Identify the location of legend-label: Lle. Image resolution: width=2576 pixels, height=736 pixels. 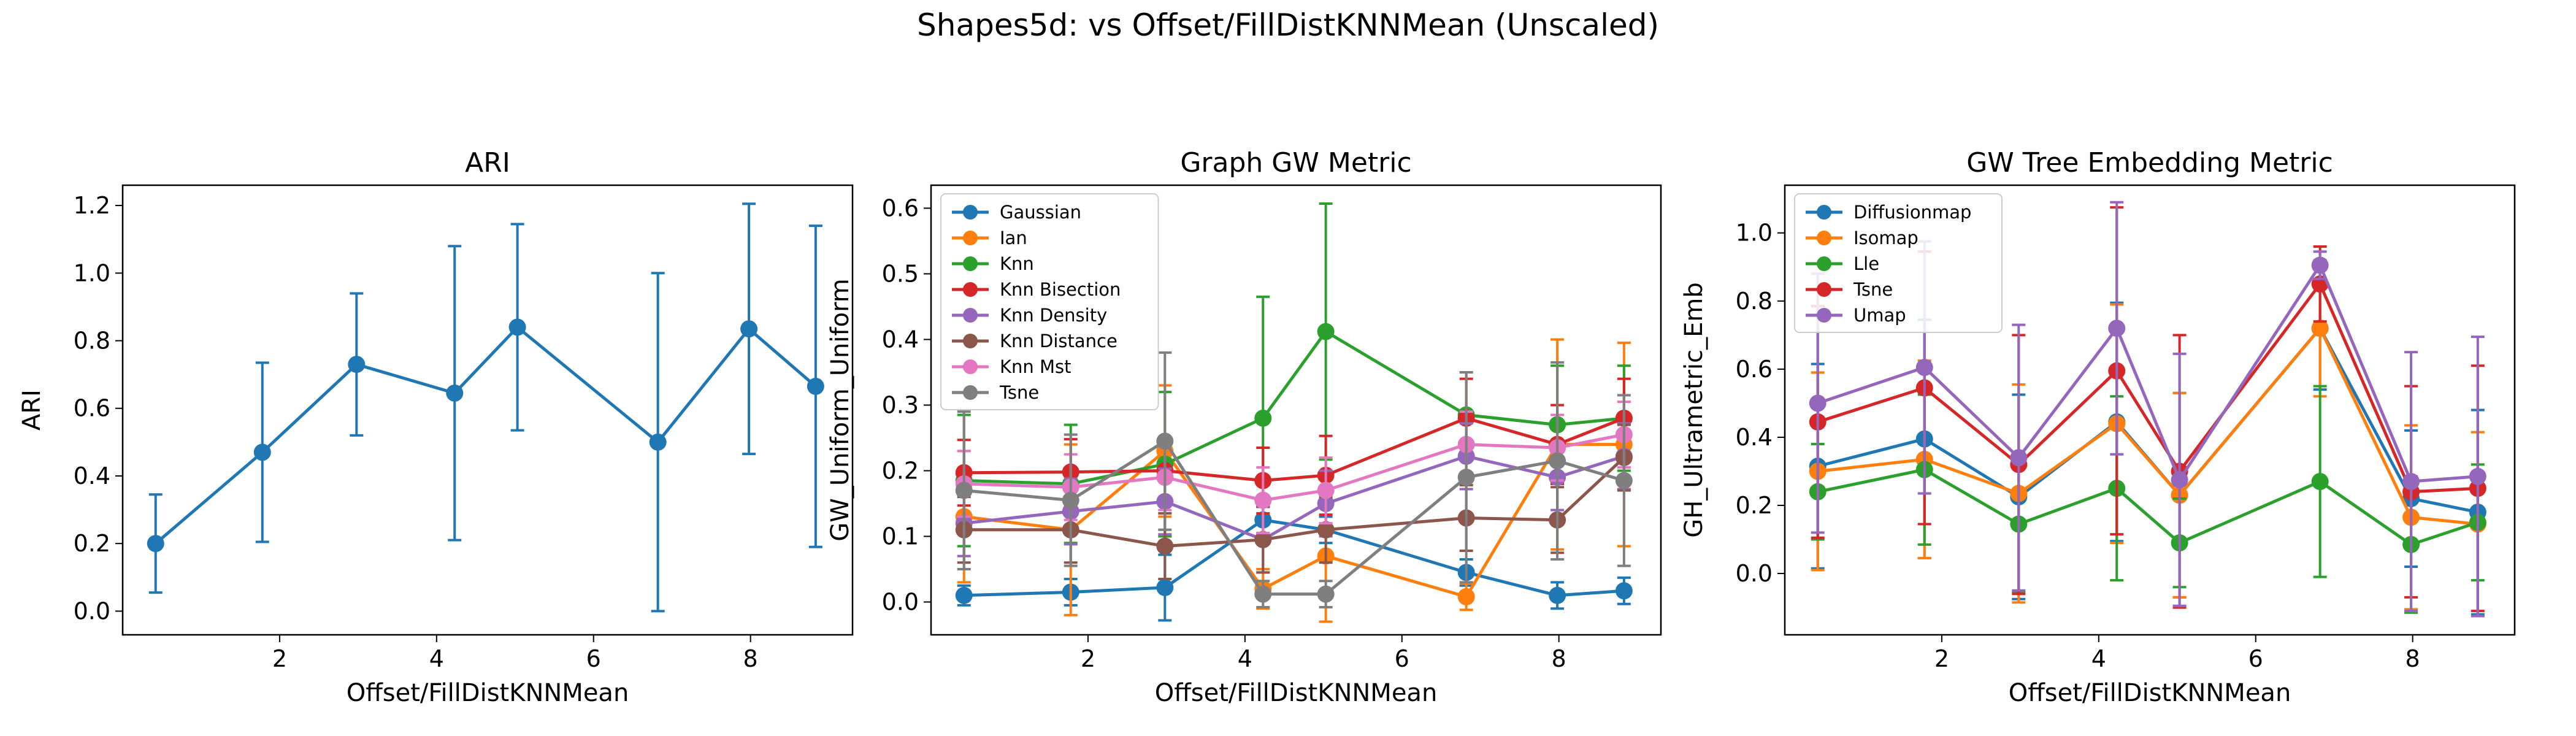
(1866, 263).